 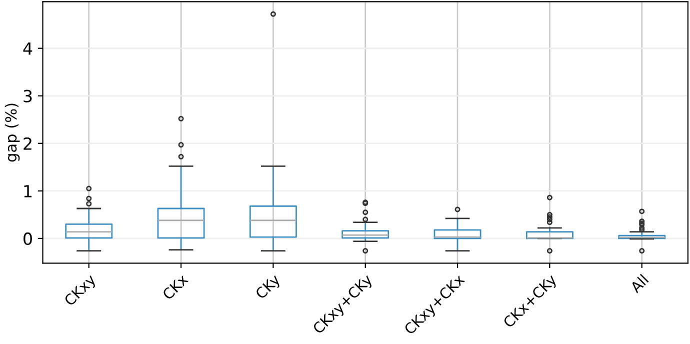 I want to click on x-tick-label: All, so click(x=639, y=284).